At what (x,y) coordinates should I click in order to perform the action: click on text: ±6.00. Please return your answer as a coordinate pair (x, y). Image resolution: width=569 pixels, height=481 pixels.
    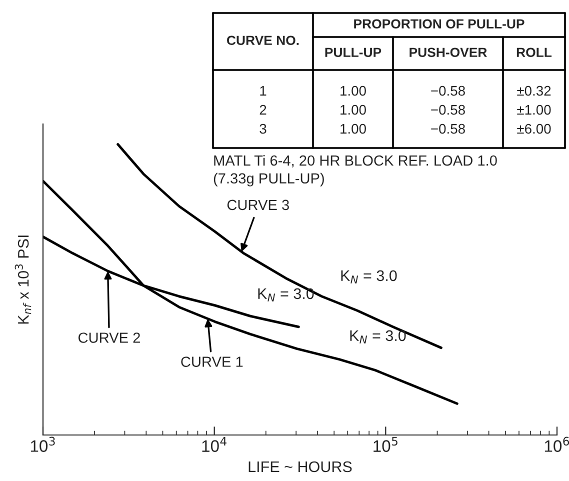
    Looking at the image, I should click on (534, 129).